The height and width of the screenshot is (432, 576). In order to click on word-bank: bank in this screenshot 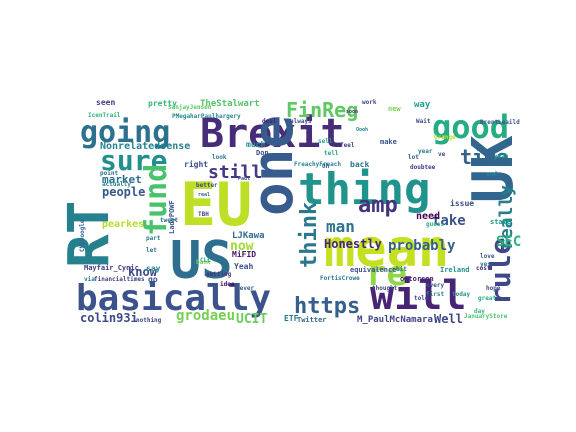, I will do `click(203, 262)`.